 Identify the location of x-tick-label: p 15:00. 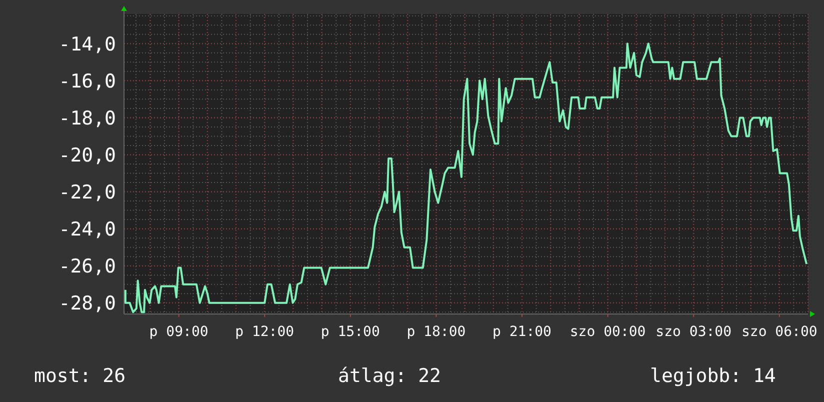
(350, 332).